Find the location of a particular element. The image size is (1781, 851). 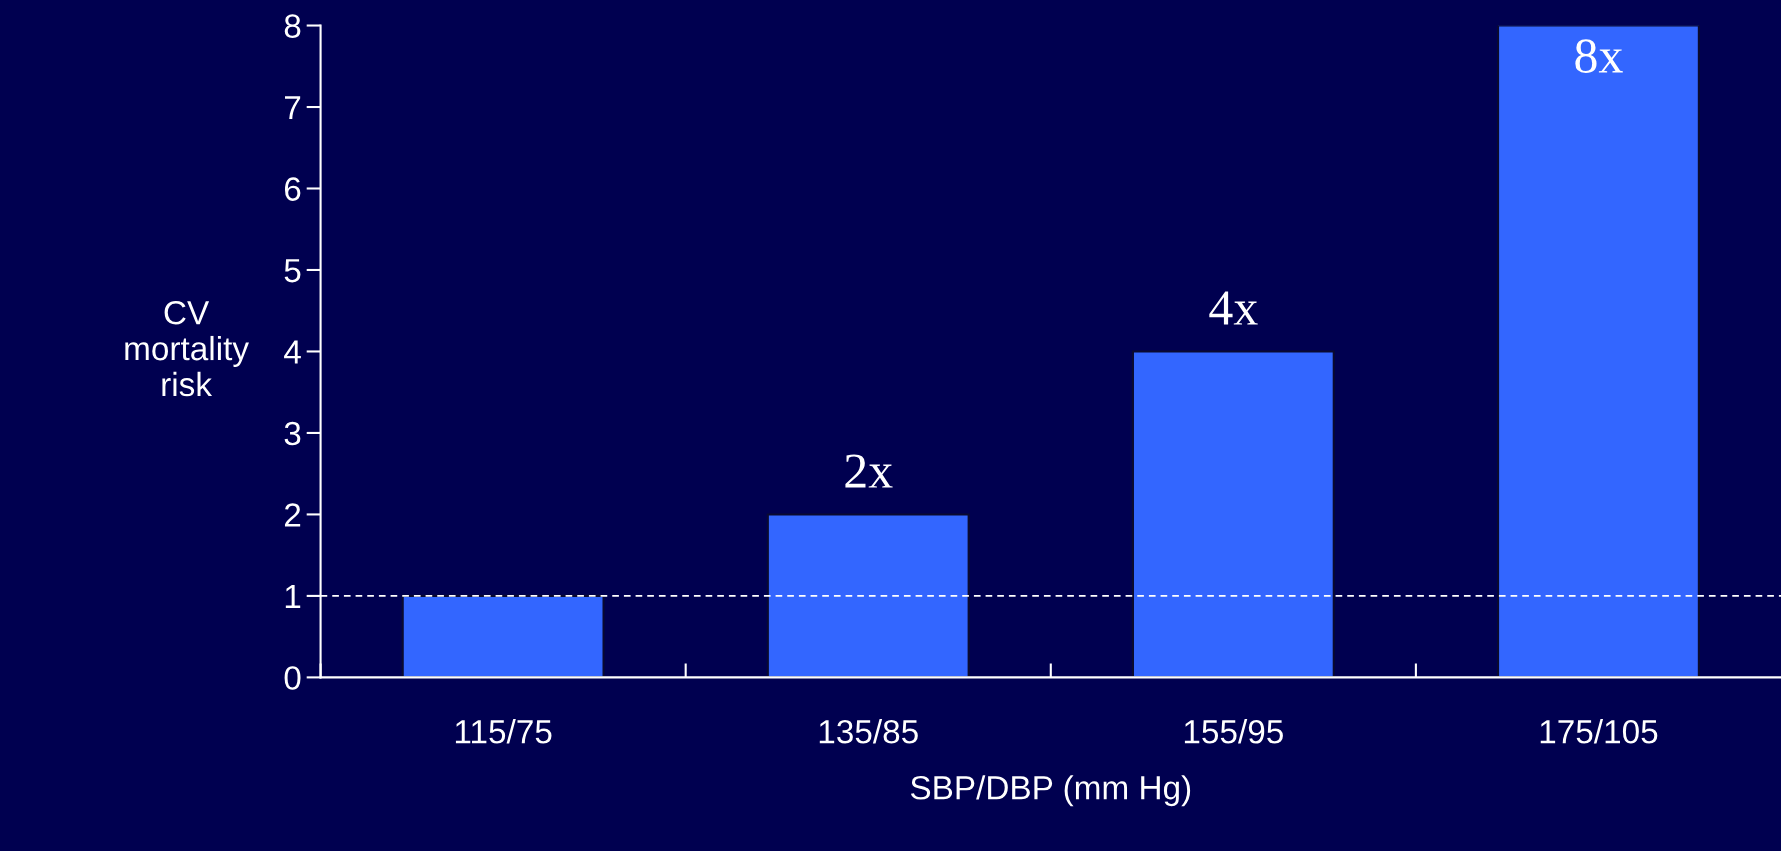

data-label: 4x is located at coordinates (1233, 308).